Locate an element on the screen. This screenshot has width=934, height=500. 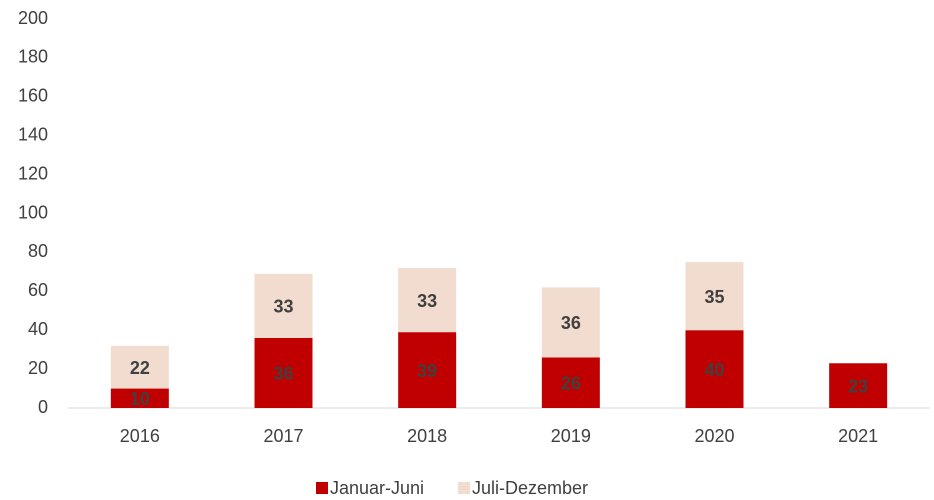
y-tick-label: 100 is located at coordinates (33, 212).